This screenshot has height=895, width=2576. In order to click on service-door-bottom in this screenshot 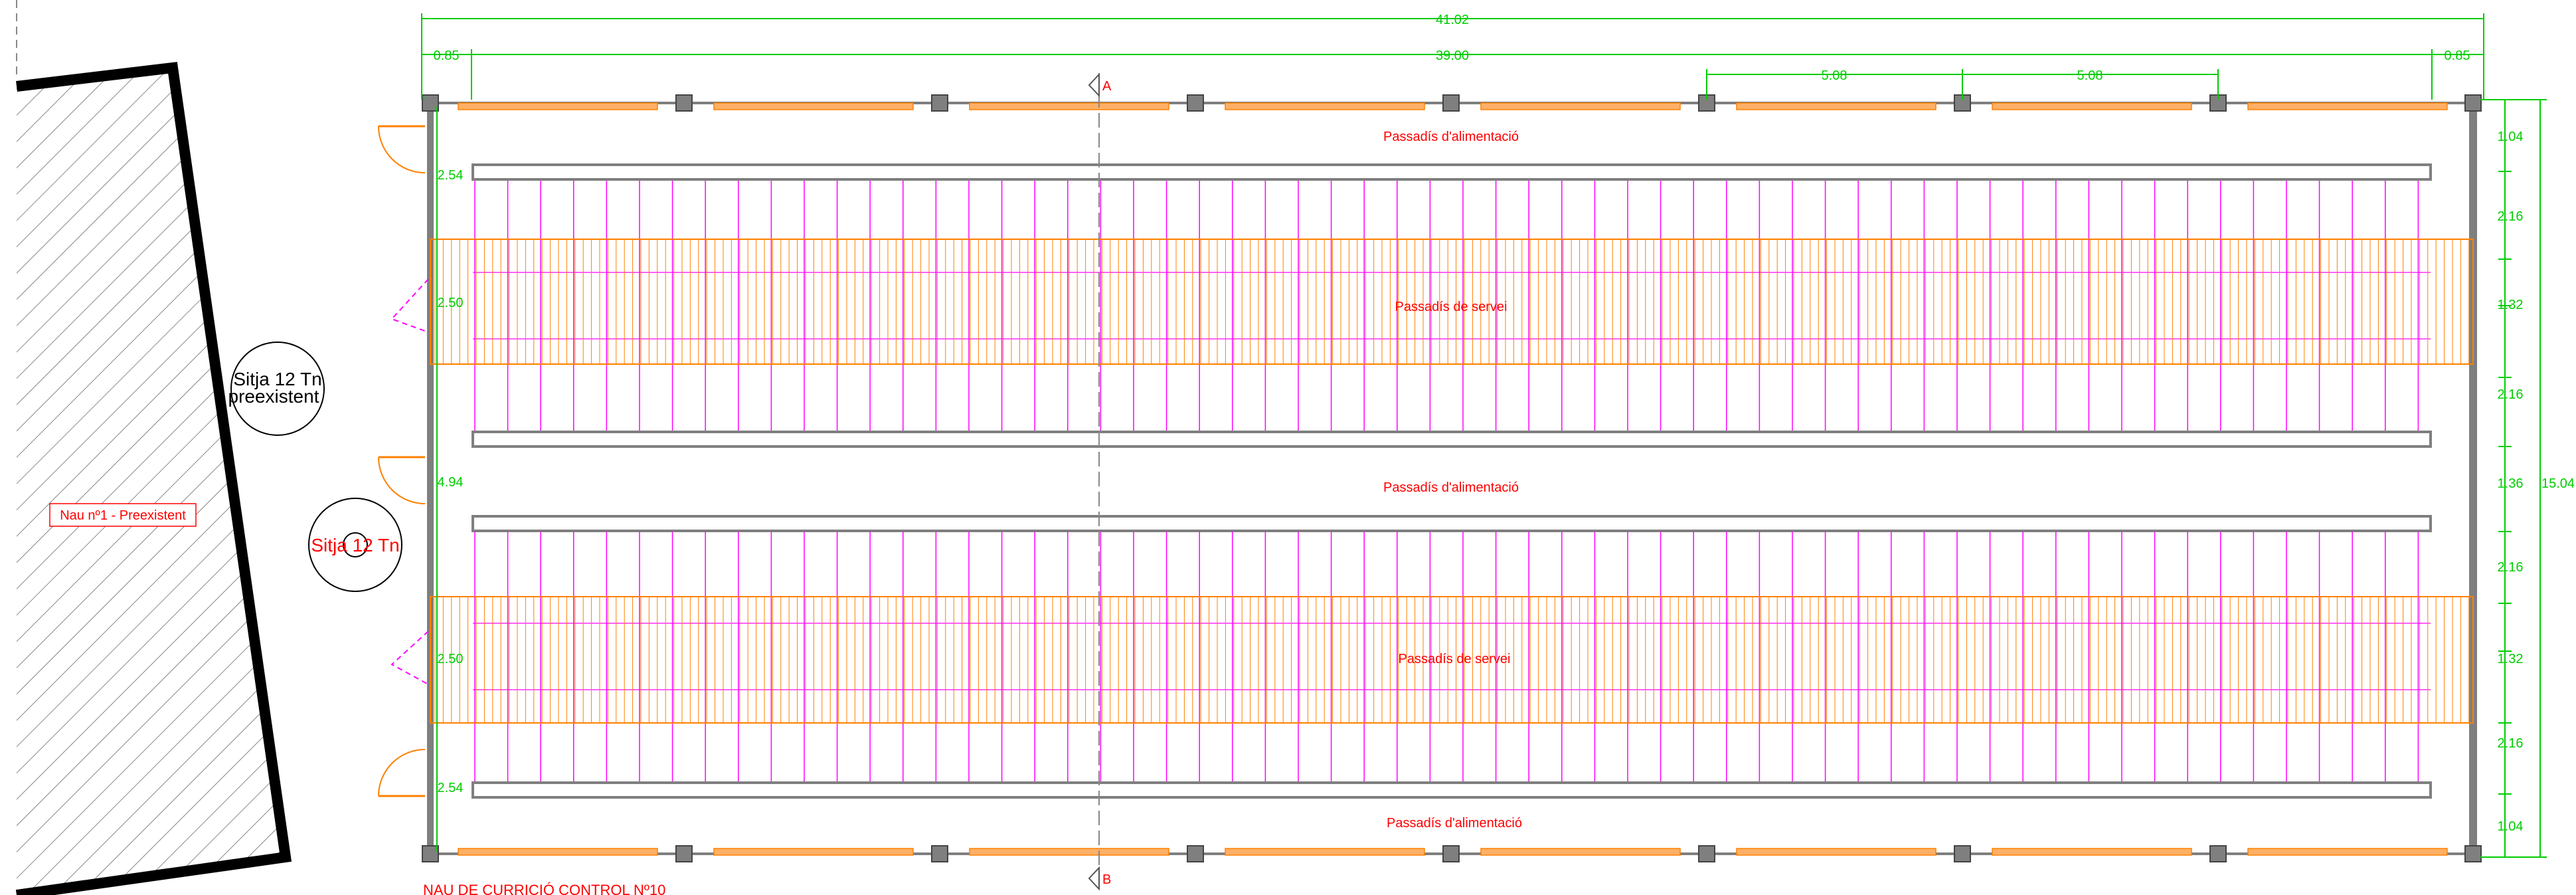, I will do `click(409, 658)`.